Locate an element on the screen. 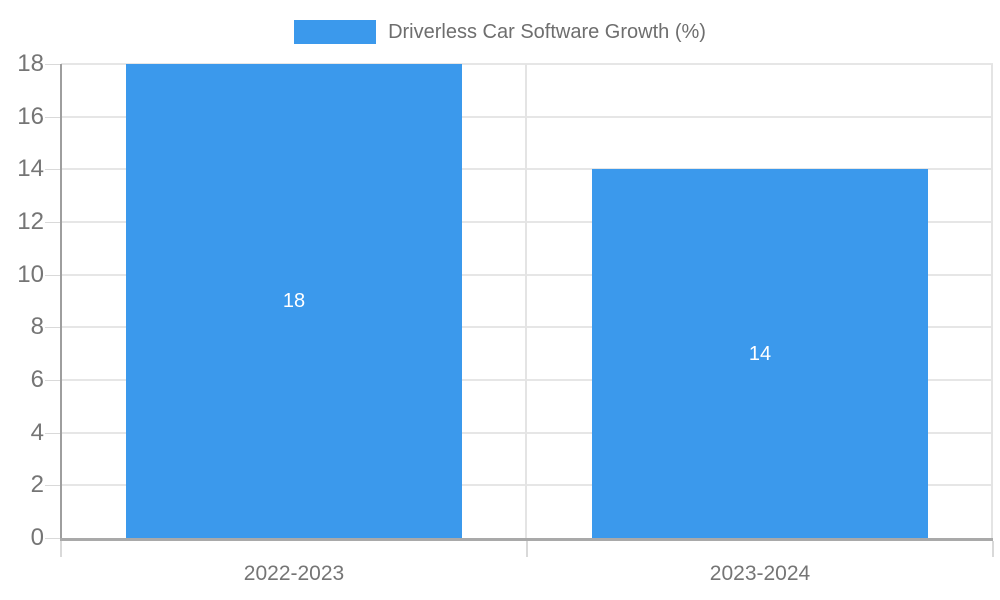 This screenshot has width=1000, height=600. legend: Driverless Car Software Growth (%) is located at coordinates (500, 32).